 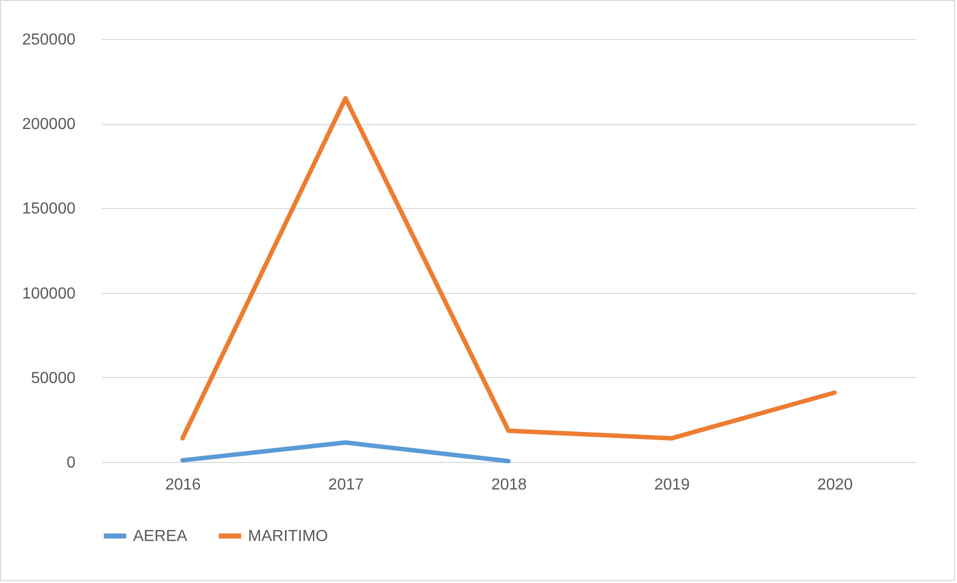 I want to click on legend-label: MARITIMO, so click(x=288, y=536).